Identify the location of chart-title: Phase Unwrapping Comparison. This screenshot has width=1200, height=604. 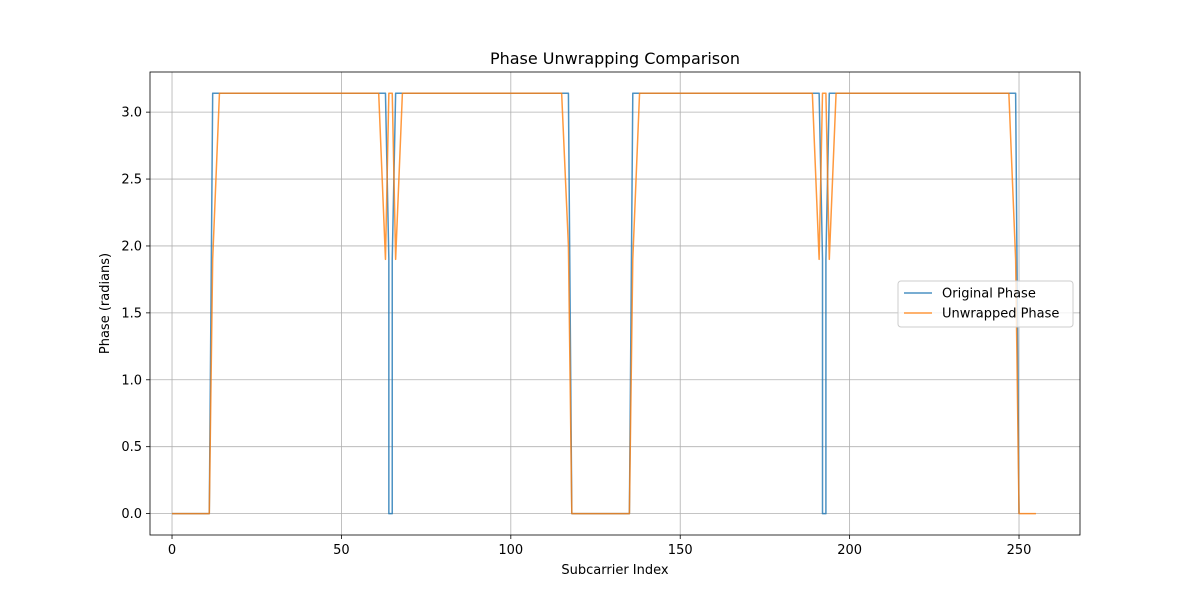
(615, 58).